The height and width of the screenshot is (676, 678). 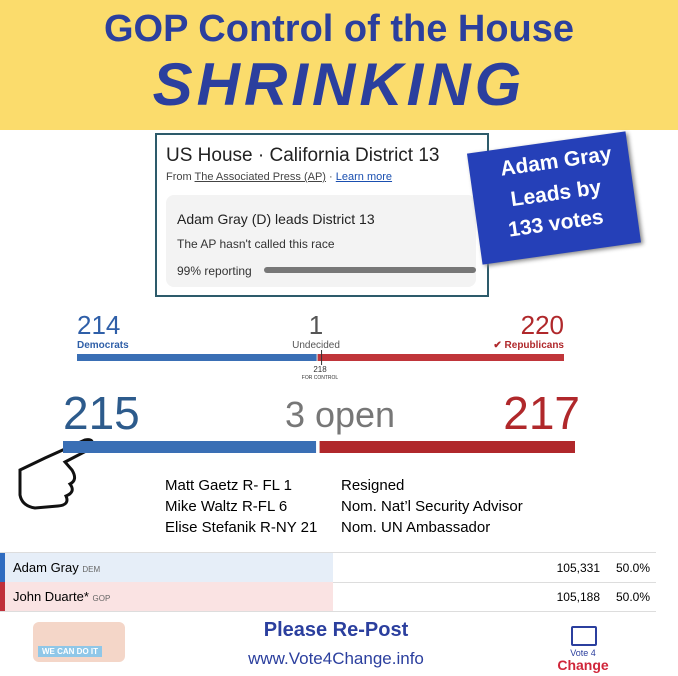 I want to click on control-line, so click(x=322, y=357).